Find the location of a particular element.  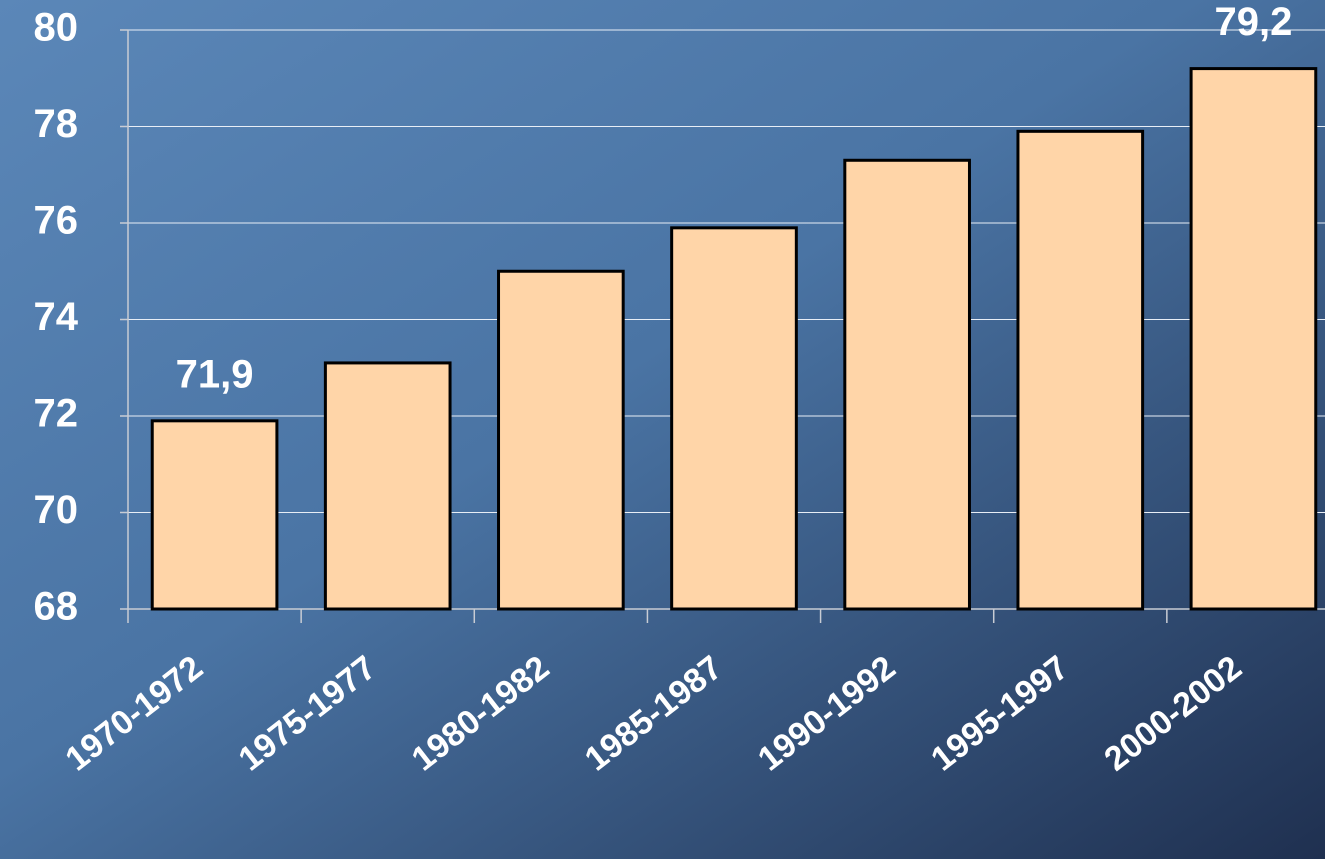

y-tick-label: 78 is located at coordinates (56, 124).